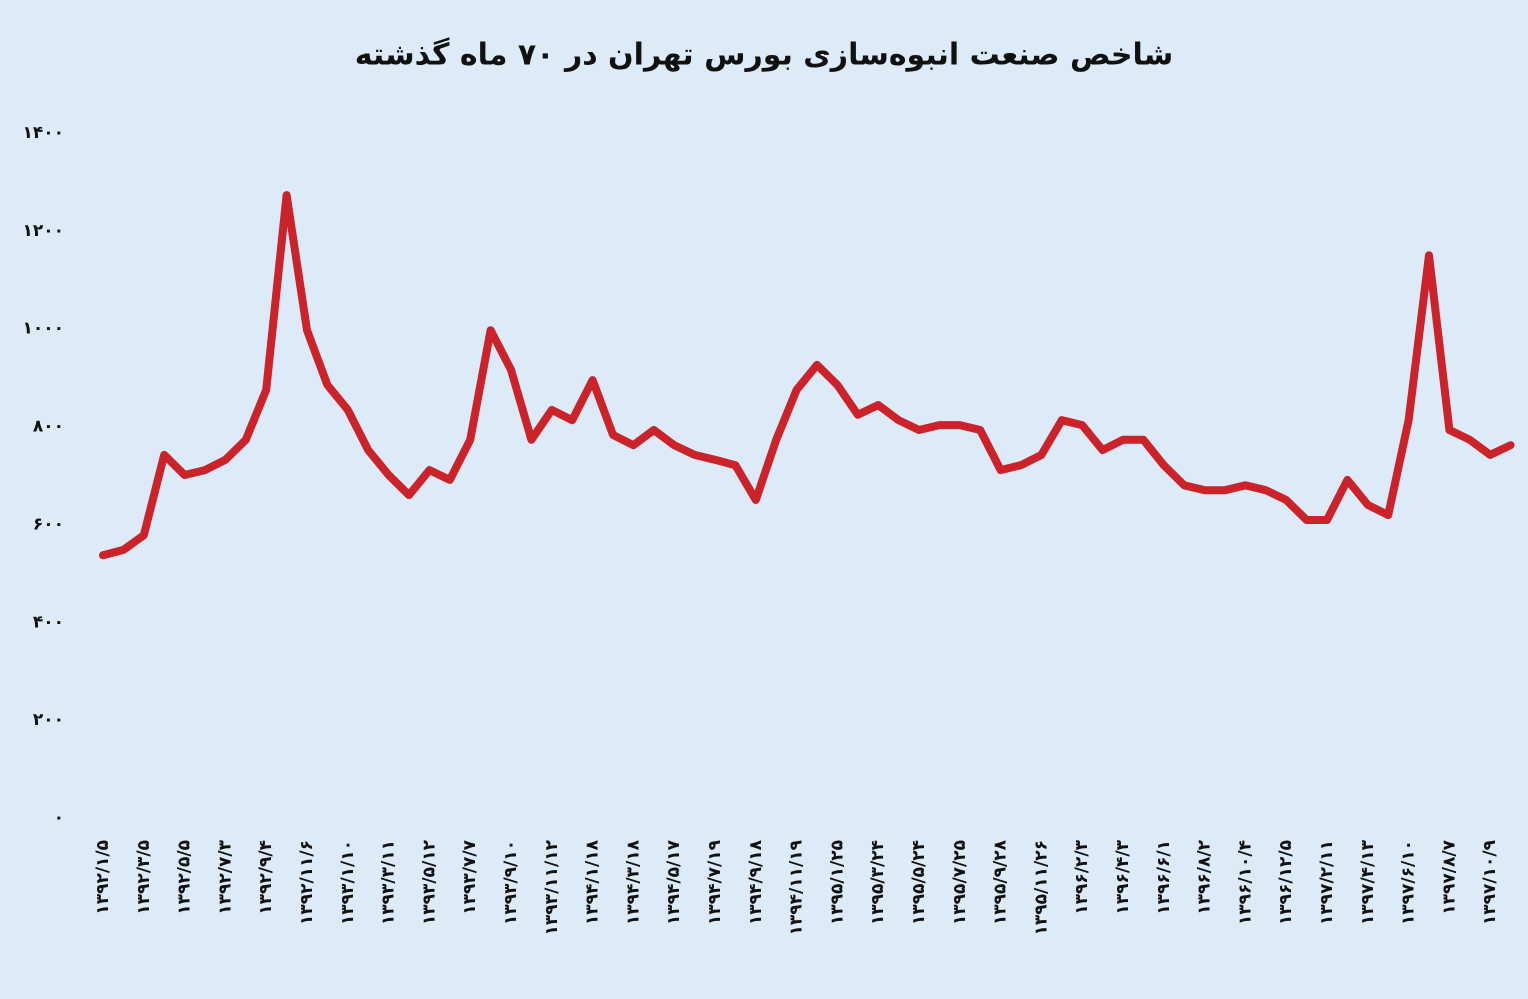 The image size is (1528, 999). Describe the element at coordinates (1368, 882) in the screenshot. I see `x-tick-label: ۱۳۹۷/۴/۱۳` at that location.